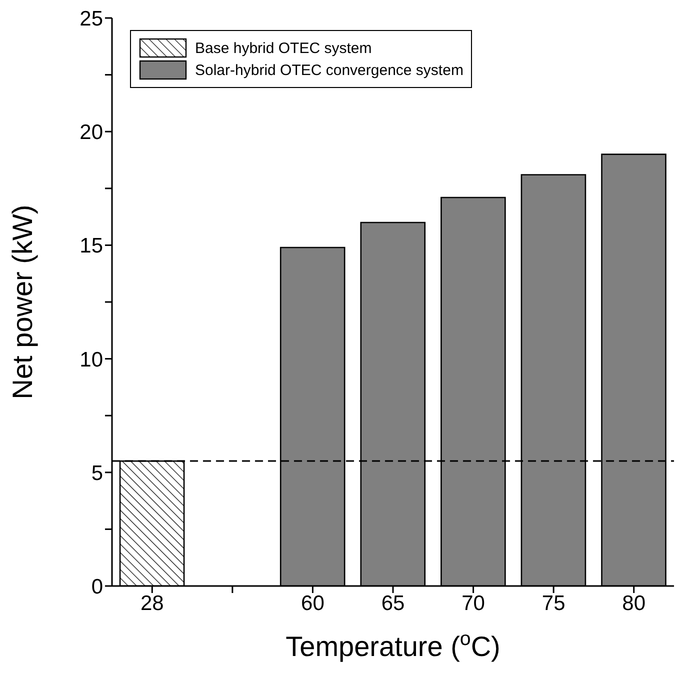  What do you see at coordinates (393, 603) in the screenshot?
I see `x-tick-label: 65` at bounding box center [393, 603].